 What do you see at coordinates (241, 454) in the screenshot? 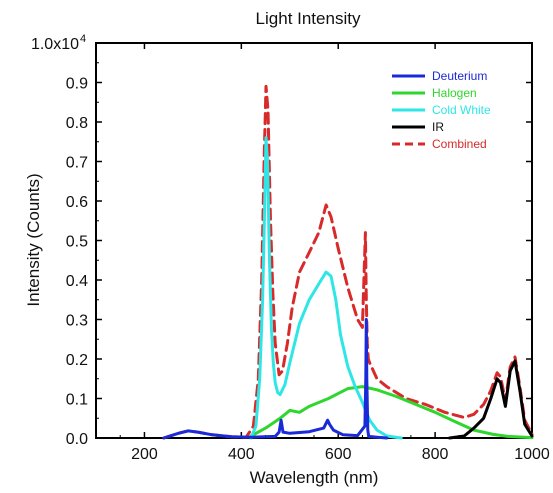
I see `x-tick-label: 400` at bounding box center [241, 454].